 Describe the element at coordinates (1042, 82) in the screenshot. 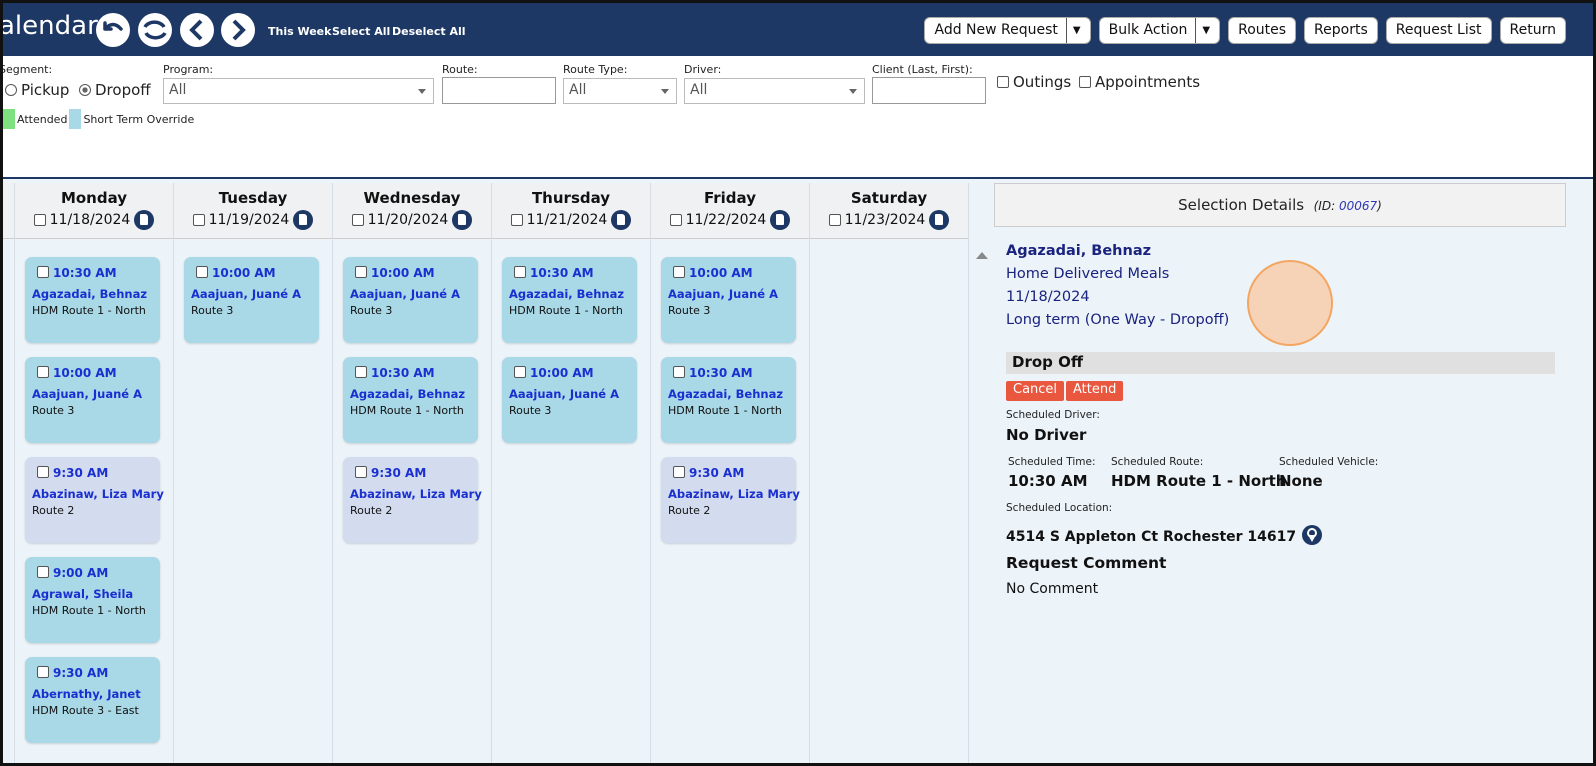

I see `outings-text: Outings` at that location.